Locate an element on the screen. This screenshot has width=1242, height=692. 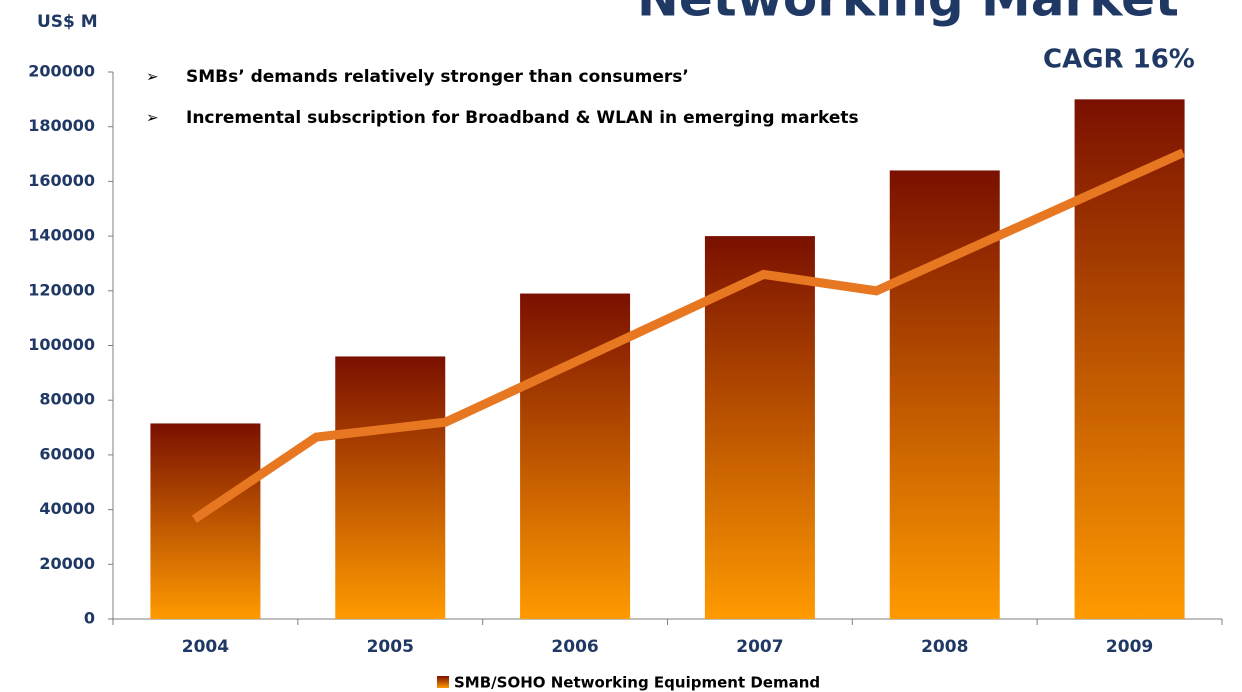
y-tick-label: 40000 is located at coordinates (67, 508).